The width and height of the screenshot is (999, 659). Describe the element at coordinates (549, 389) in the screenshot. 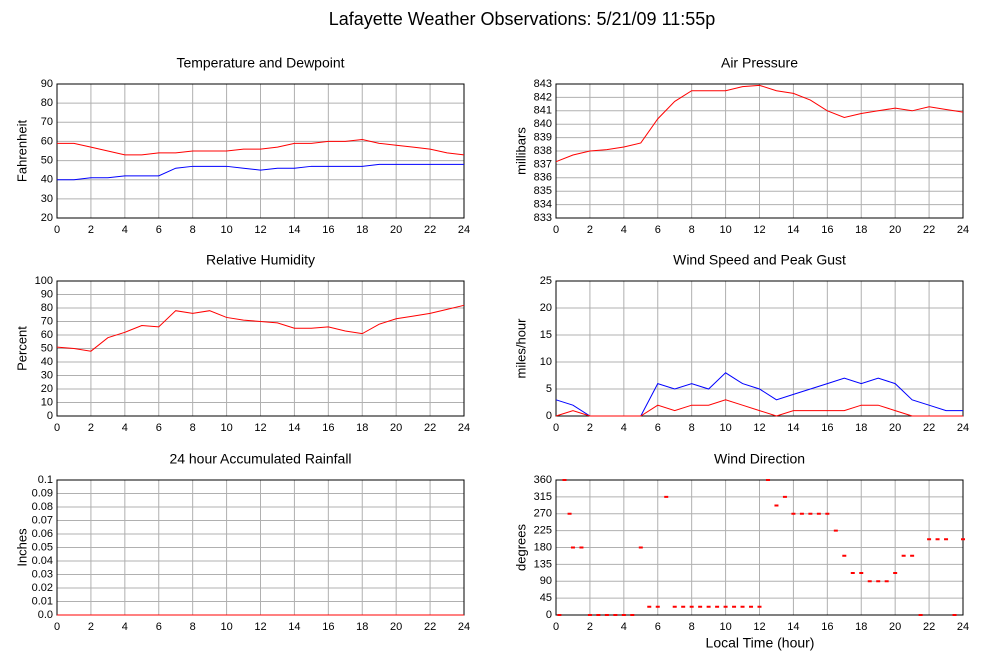

I see `y-tick-label: 5` at that location.